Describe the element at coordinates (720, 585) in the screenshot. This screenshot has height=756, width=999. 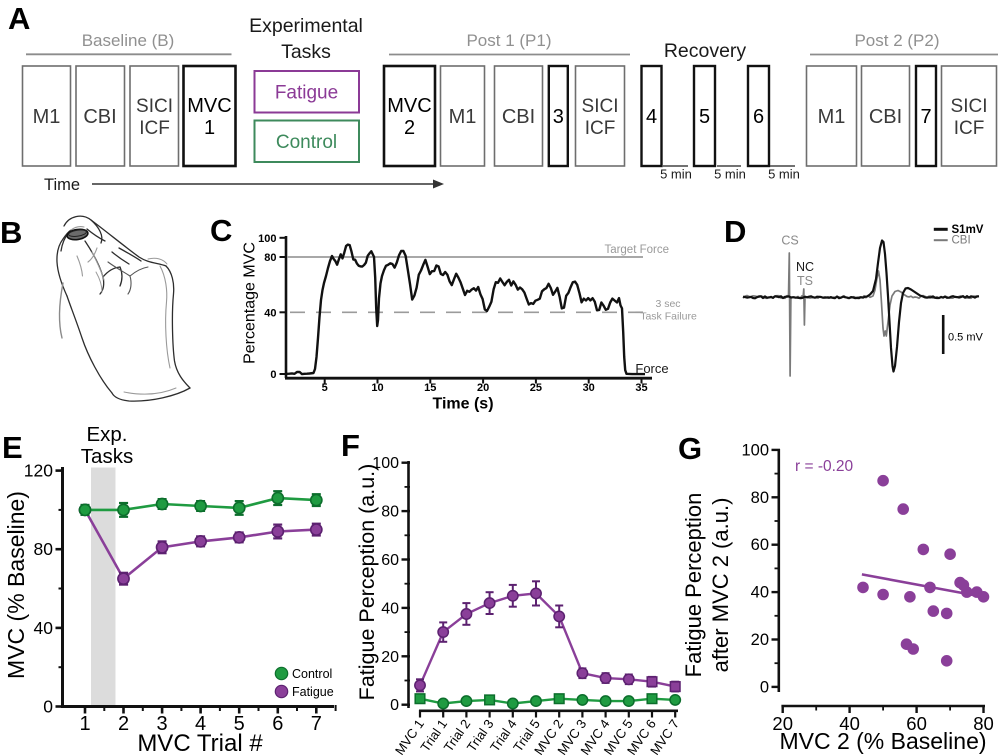
I see `svg-text: after MVC 2 (a.u.)` at that location.